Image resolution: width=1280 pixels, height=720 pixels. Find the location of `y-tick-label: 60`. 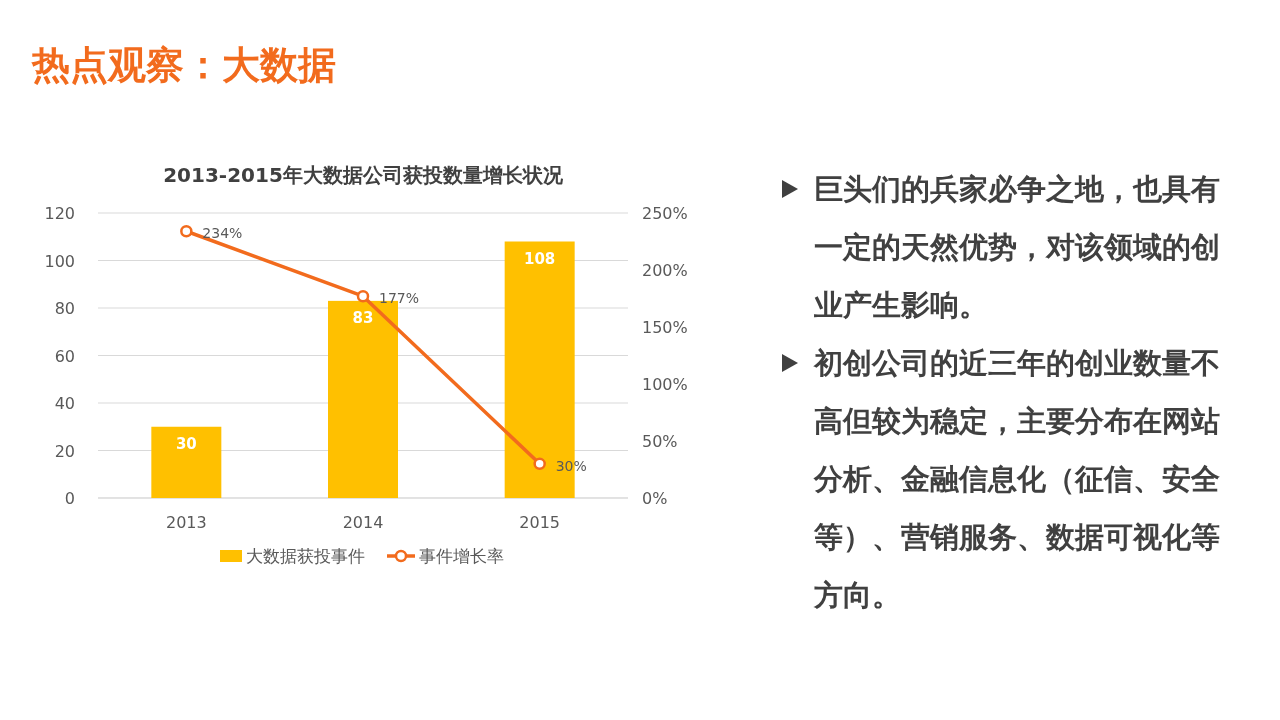

y-tick-label: 60 is located at coordinates (64, 356).